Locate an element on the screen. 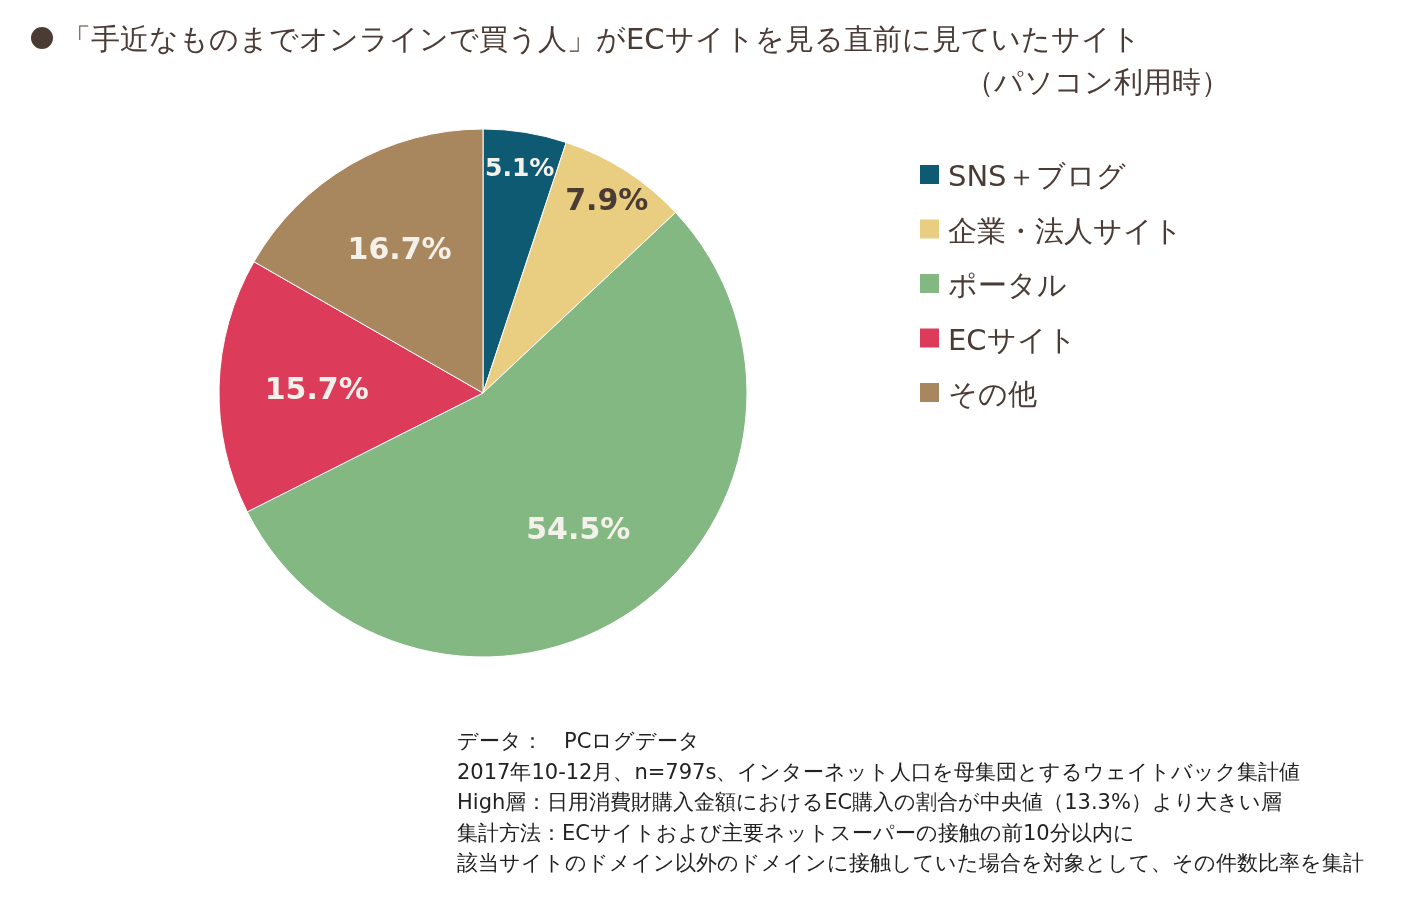 This screenshot has height=919, width=1424. data-label: 15.7% is located at coordinates (316, 388).